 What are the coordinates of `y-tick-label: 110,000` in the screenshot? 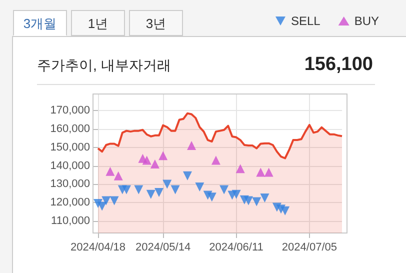 It's located at (70, 221).